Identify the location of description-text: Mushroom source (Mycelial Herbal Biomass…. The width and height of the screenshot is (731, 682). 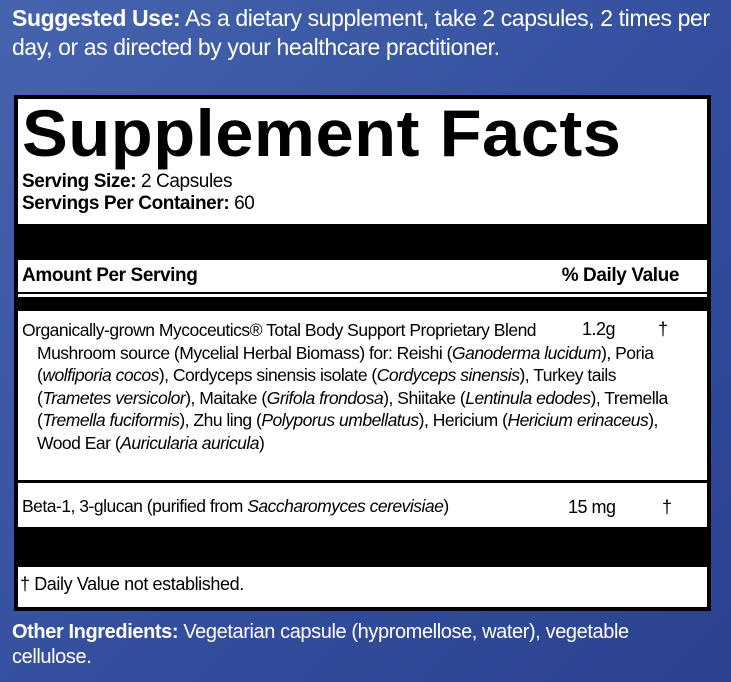
(244, 352).